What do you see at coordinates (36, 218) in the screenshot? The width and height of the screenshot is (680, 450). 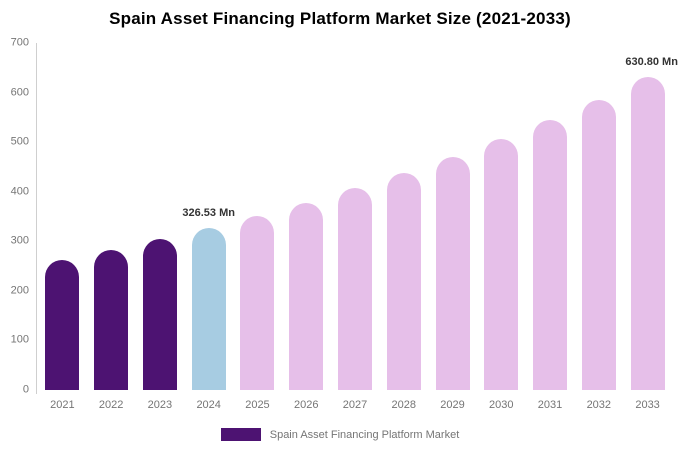 I see `y-axis-line` at bounding box center [36, 218].